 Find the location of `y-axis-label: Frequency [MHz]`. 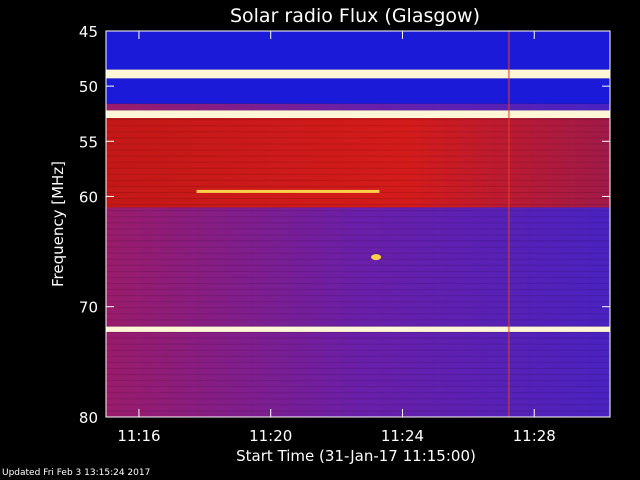

y-axis-label: Frequency [MHz] is located at coordinates (58, 224).